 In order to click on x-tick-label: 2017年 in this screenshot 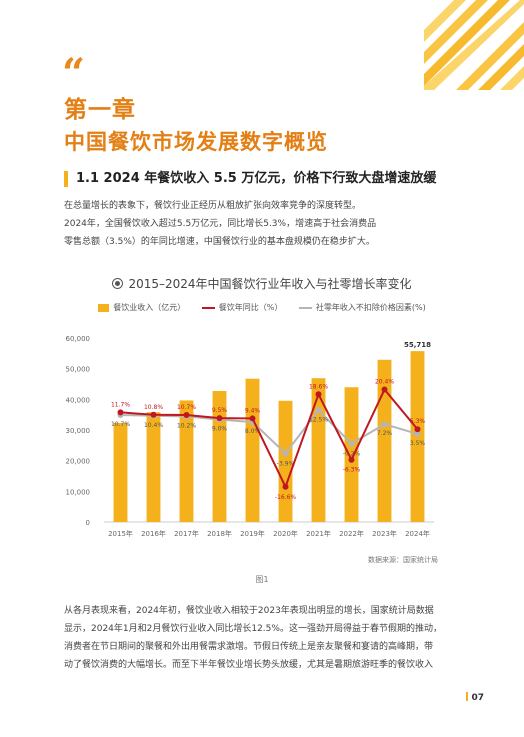, I will do `click(186, 533)`.